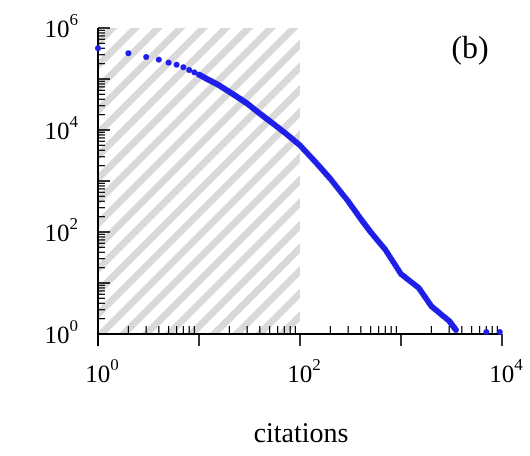 Image resolution: width=530 pixels, height=456 pixels. I want to click on tick-label-exponent: 6, so click(74, 19).